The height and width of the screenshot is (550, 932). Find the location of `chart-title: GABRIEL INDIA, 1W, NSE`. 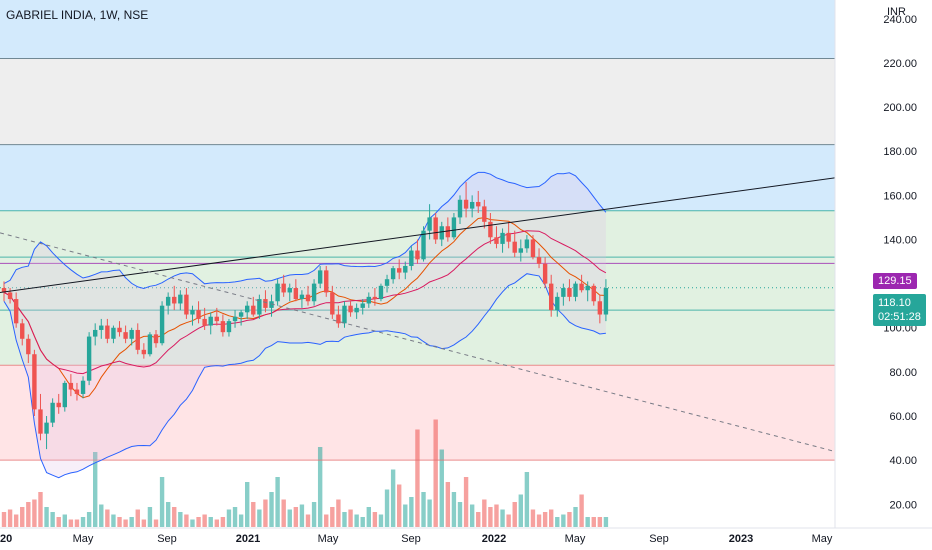

chart-title: GABRIEL INDIA, 1W, NSE is located at coordinates (77, 15).